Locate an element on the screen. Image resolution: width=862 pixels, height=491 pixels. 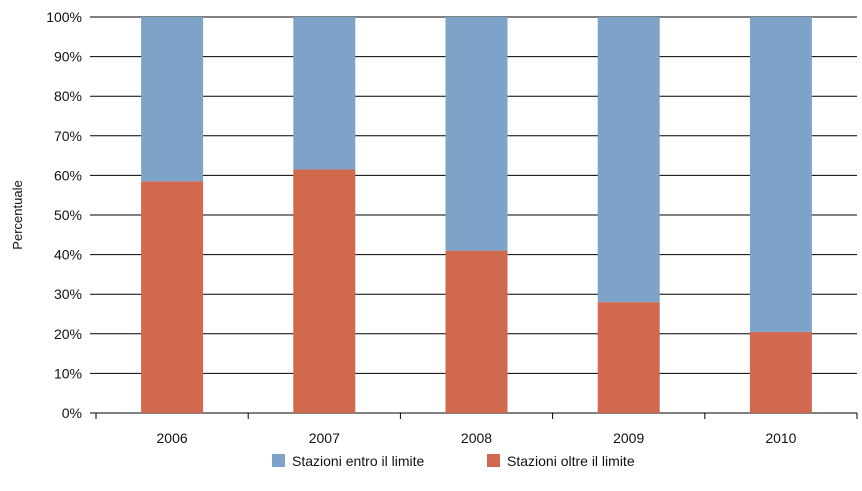
y-tick-label: 60% is located at coordinates (68, 175).